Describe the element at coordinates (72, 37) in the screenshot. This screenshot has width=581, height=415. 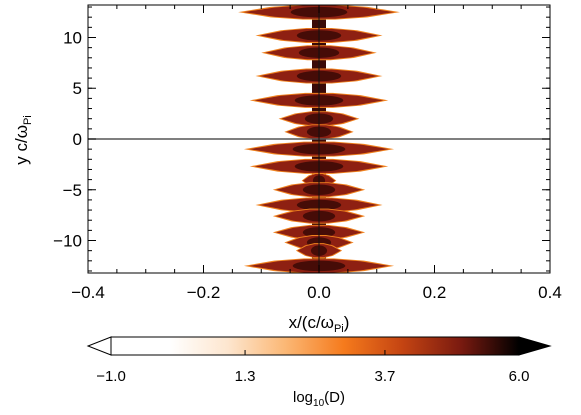
I see `y-tick-label: 10` at that location.